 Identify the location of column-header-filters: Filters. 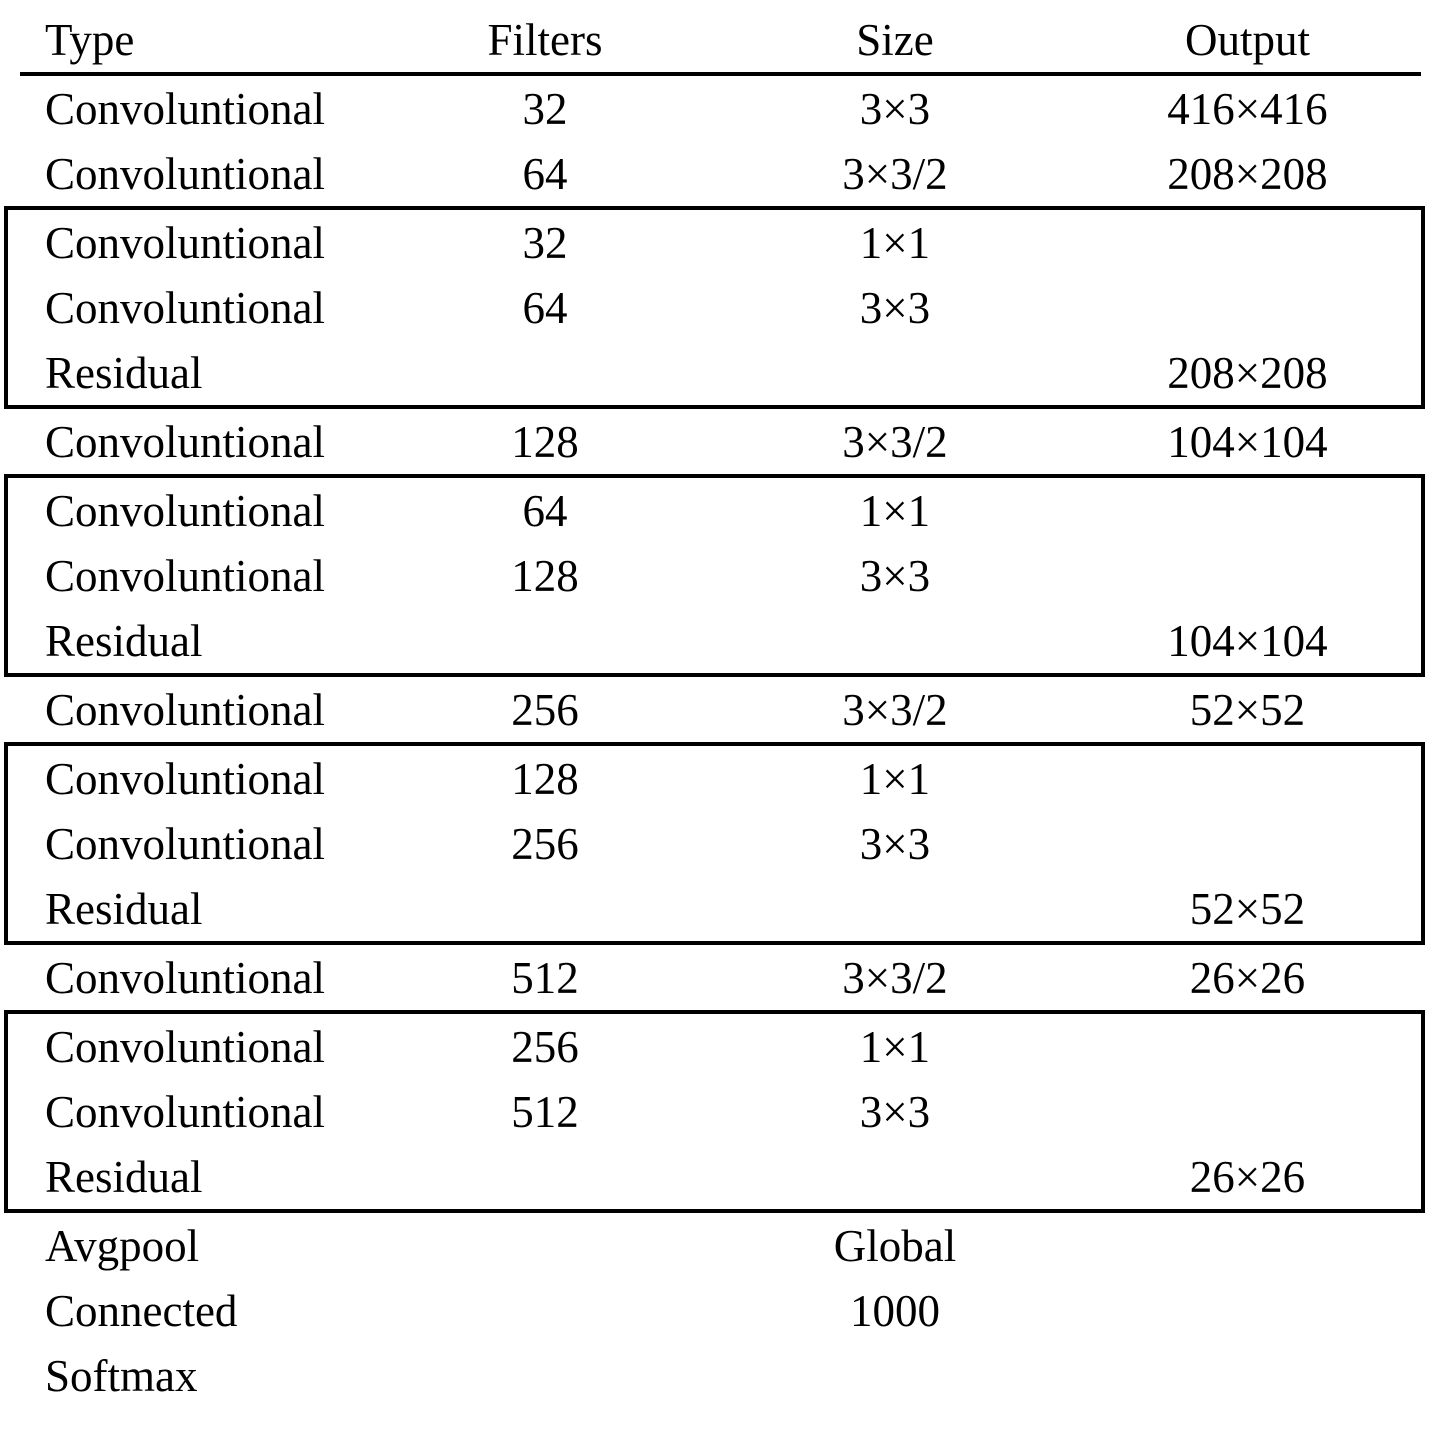
(545, 40).